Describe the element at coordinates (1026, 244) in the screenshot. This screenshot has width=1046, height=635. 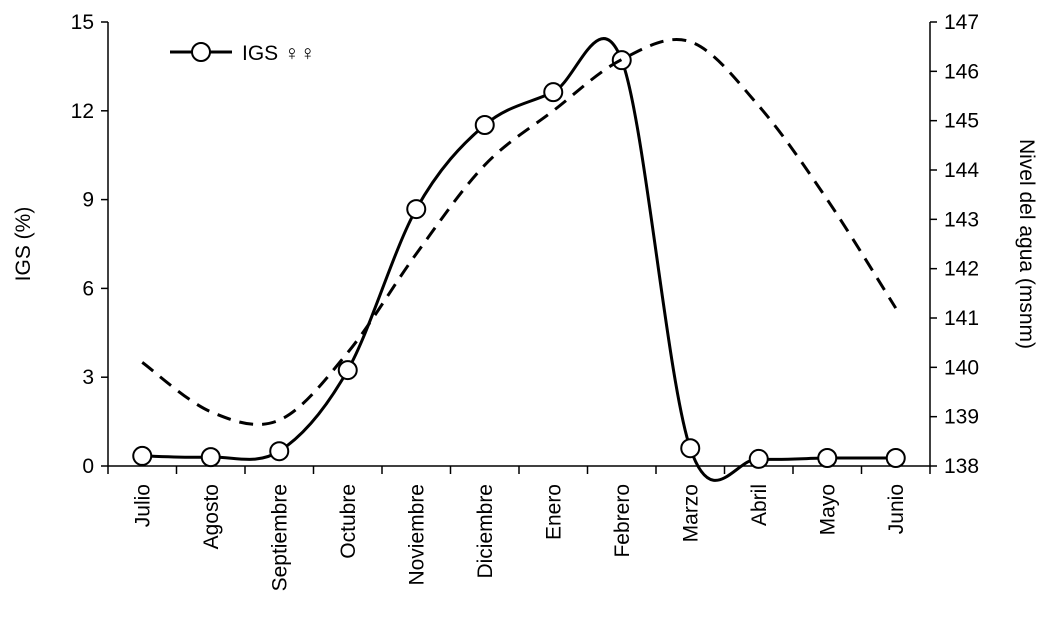
I see `y2-axis-label: Nivel del agua (msnm)` at that location.